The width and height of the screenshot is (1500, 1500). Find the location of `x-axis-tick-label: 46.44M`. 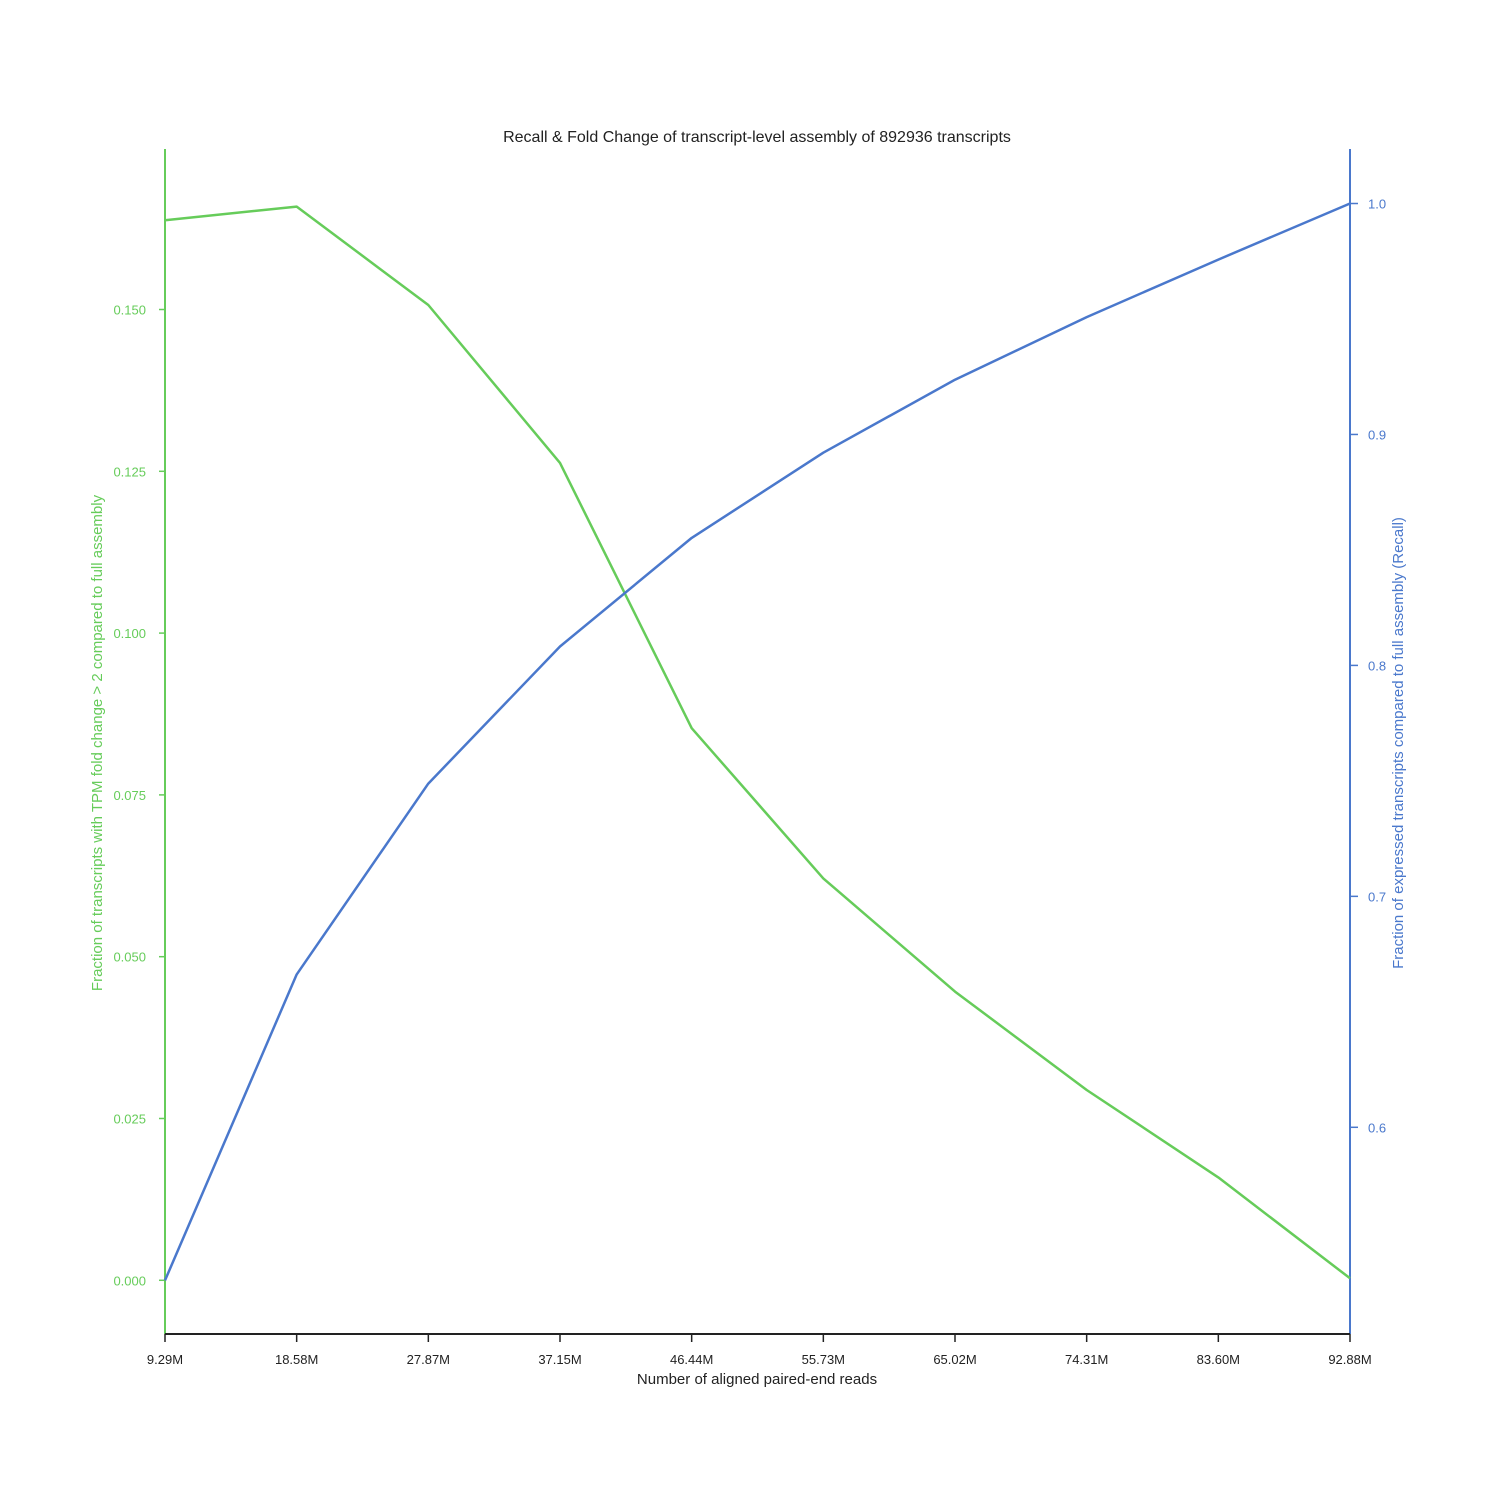

x-axis-tick-label: 46.44M is located at coordinates (691, 1359).